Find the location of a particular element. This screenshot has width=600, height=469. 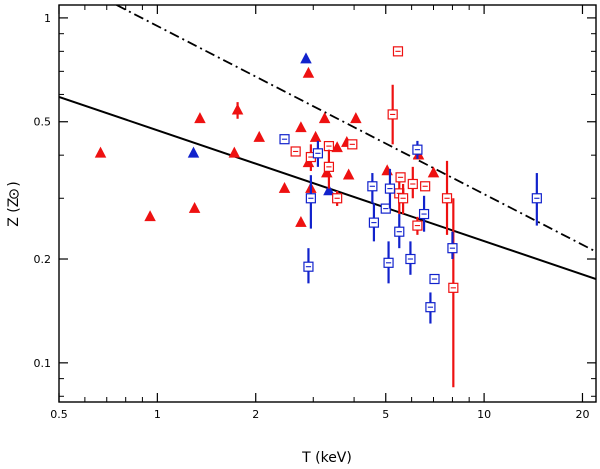

y-tick-label: 0.5 is located at coordinates (43, 122).